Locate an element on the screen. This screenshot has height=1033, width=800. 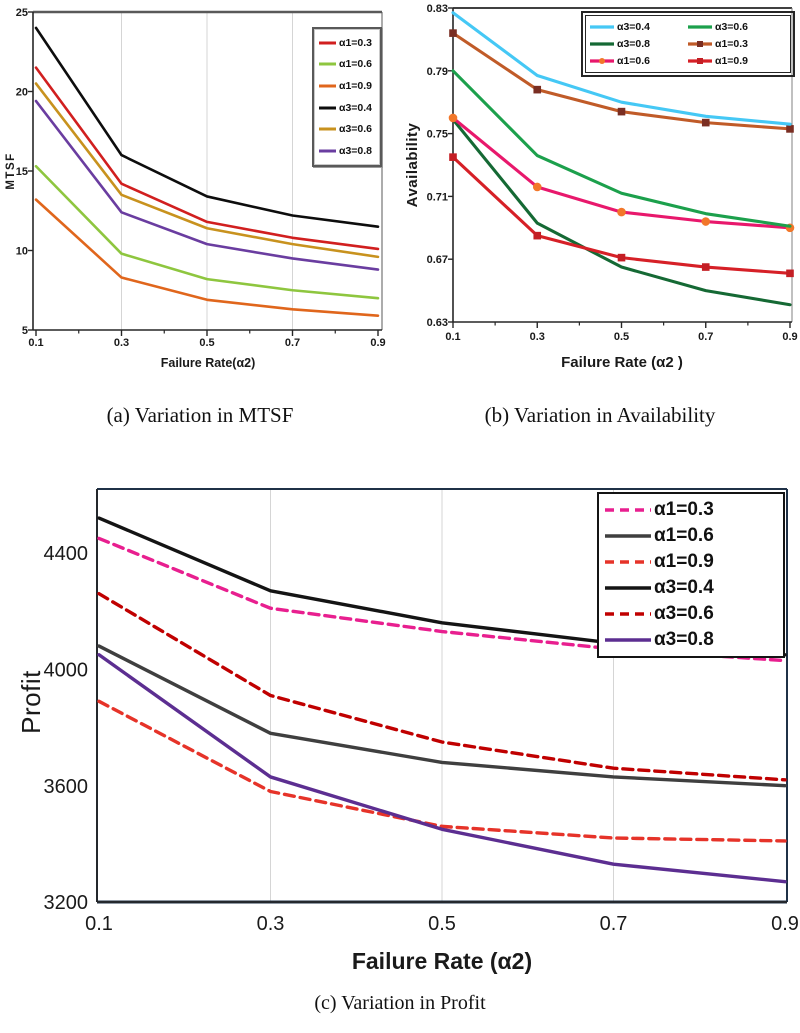
legend-item: α1=0.6 is located at coordinates (348, 64).